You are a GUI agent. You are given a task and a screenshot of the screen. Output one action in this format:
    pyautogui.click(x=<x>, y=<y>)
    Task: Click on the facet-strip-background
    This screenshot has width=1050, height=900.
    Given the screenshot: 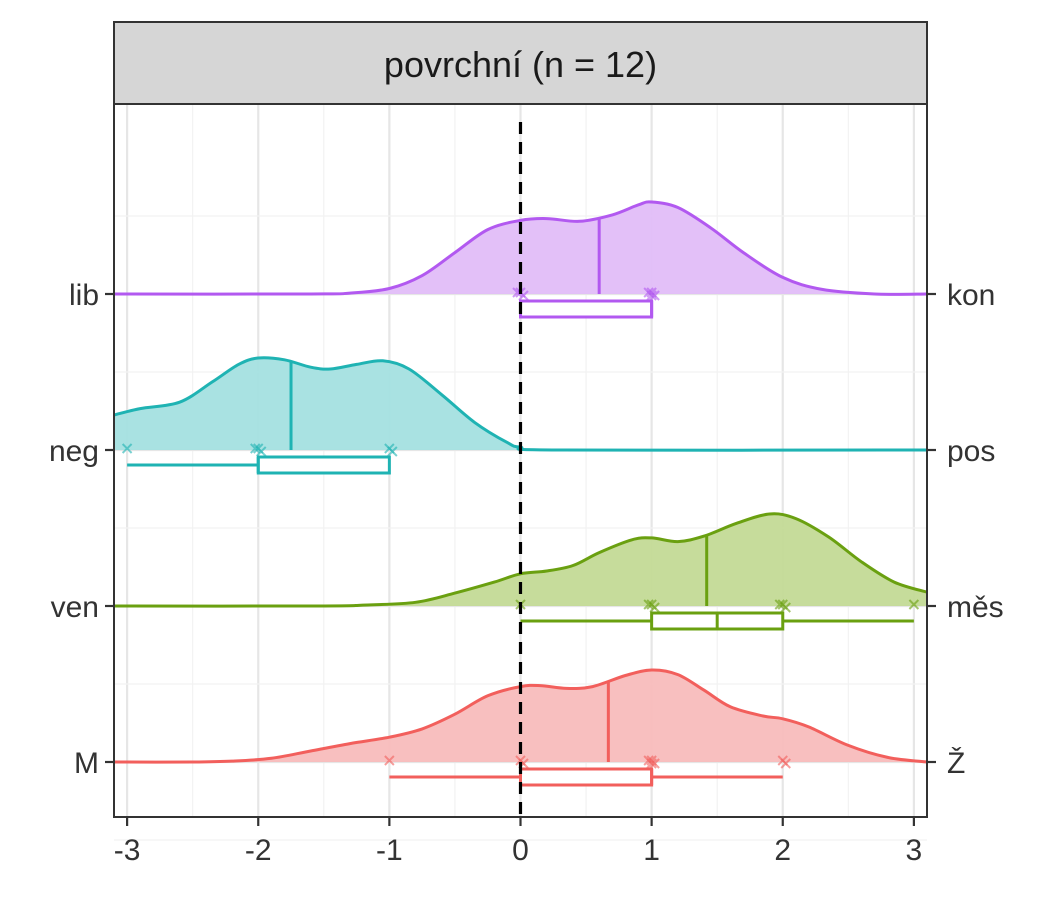 What is the action you would take?
    pyautogui.click(x=520, y=63)
    